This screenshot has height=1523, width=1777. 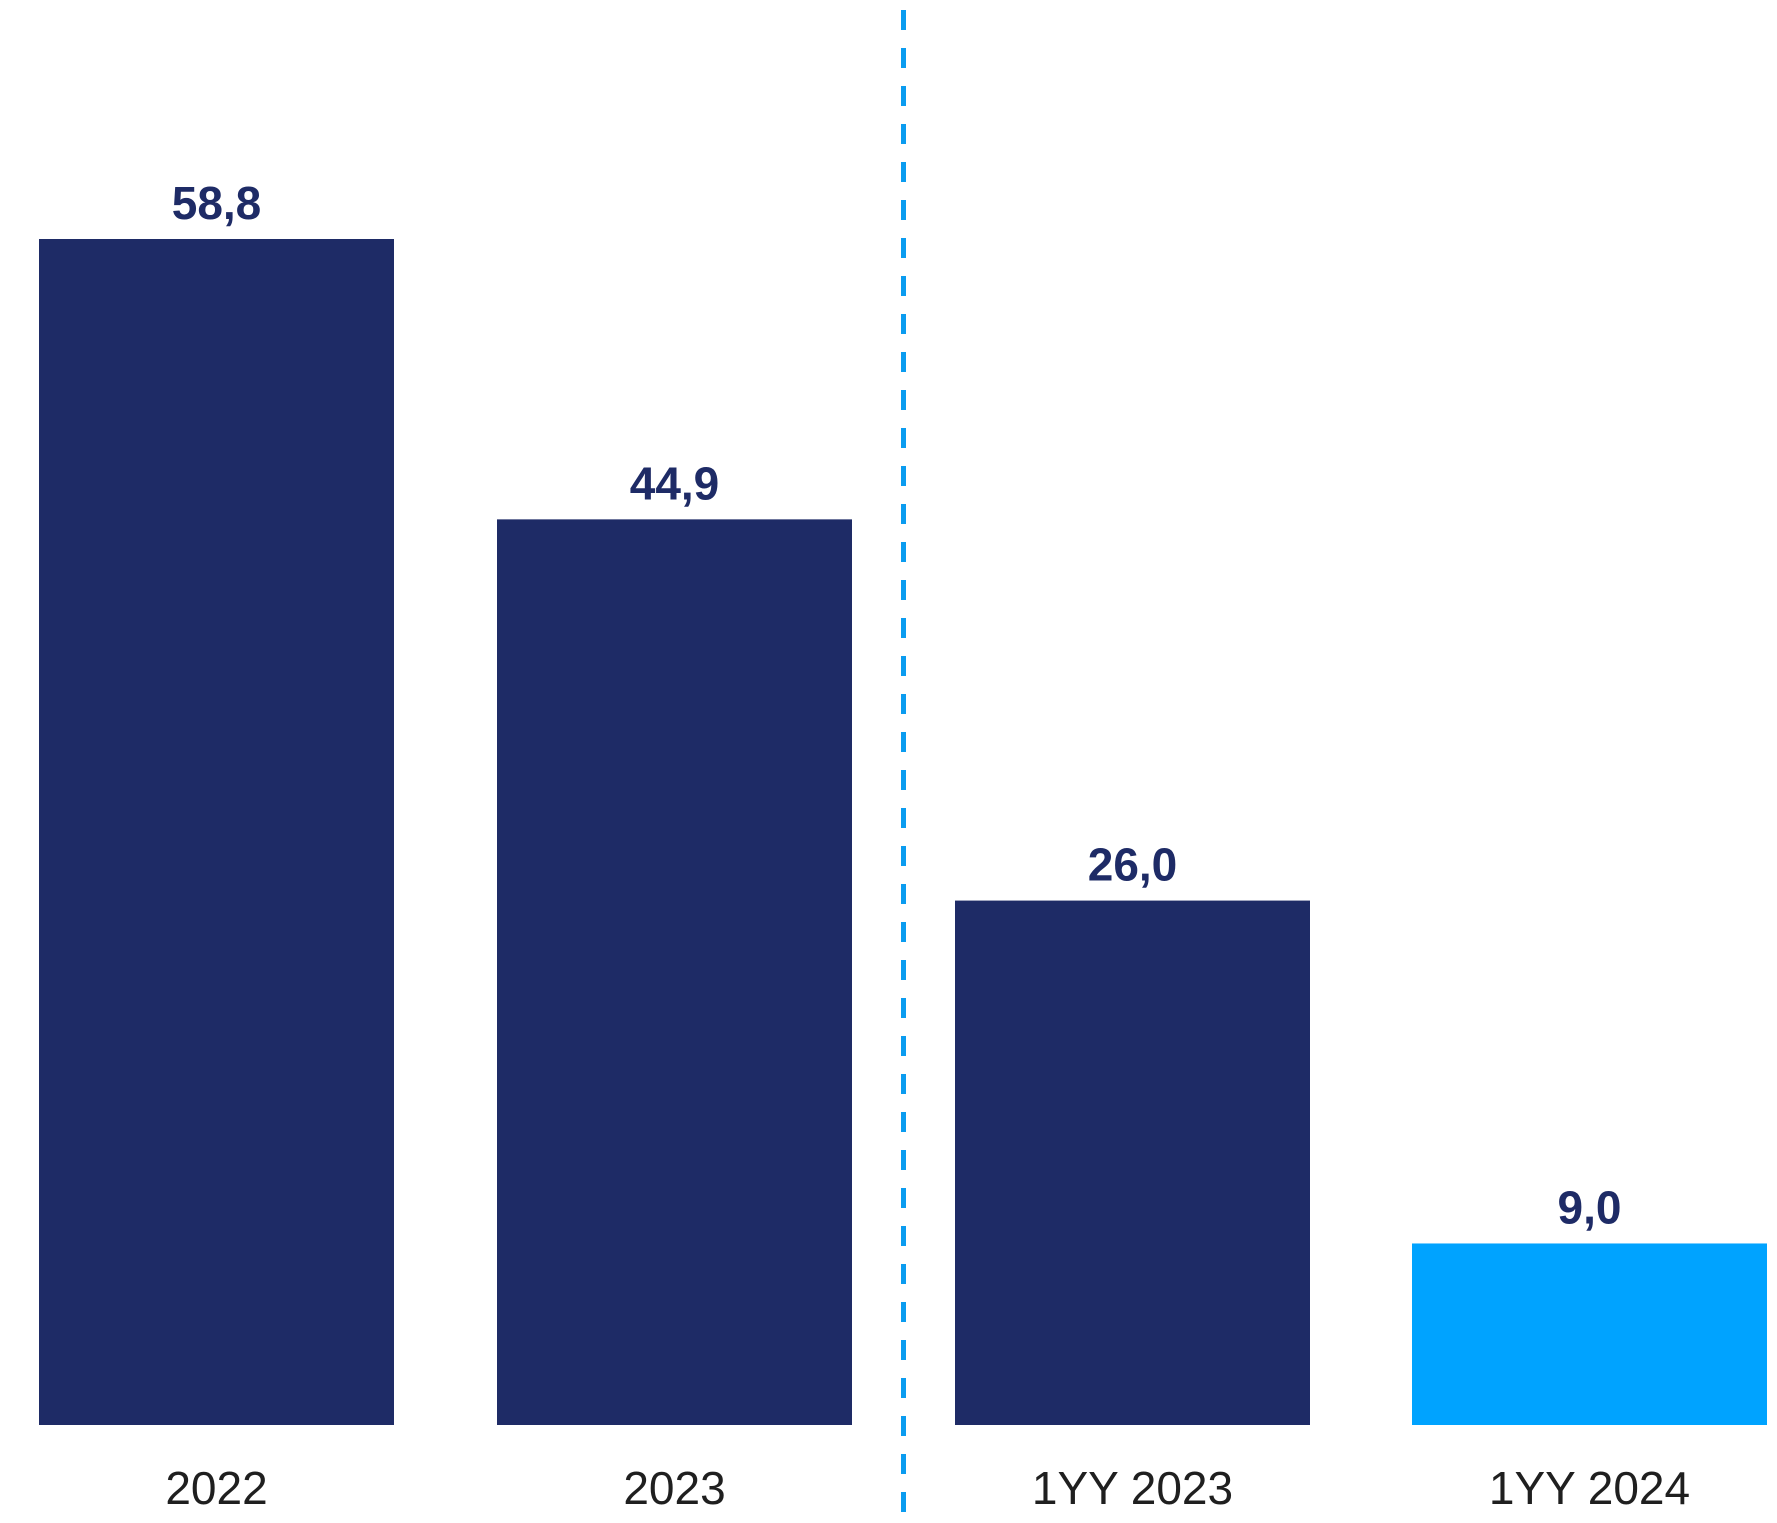 I want to click on value-label-1yy-2023: 26,0, so click(x=1133, y=865).